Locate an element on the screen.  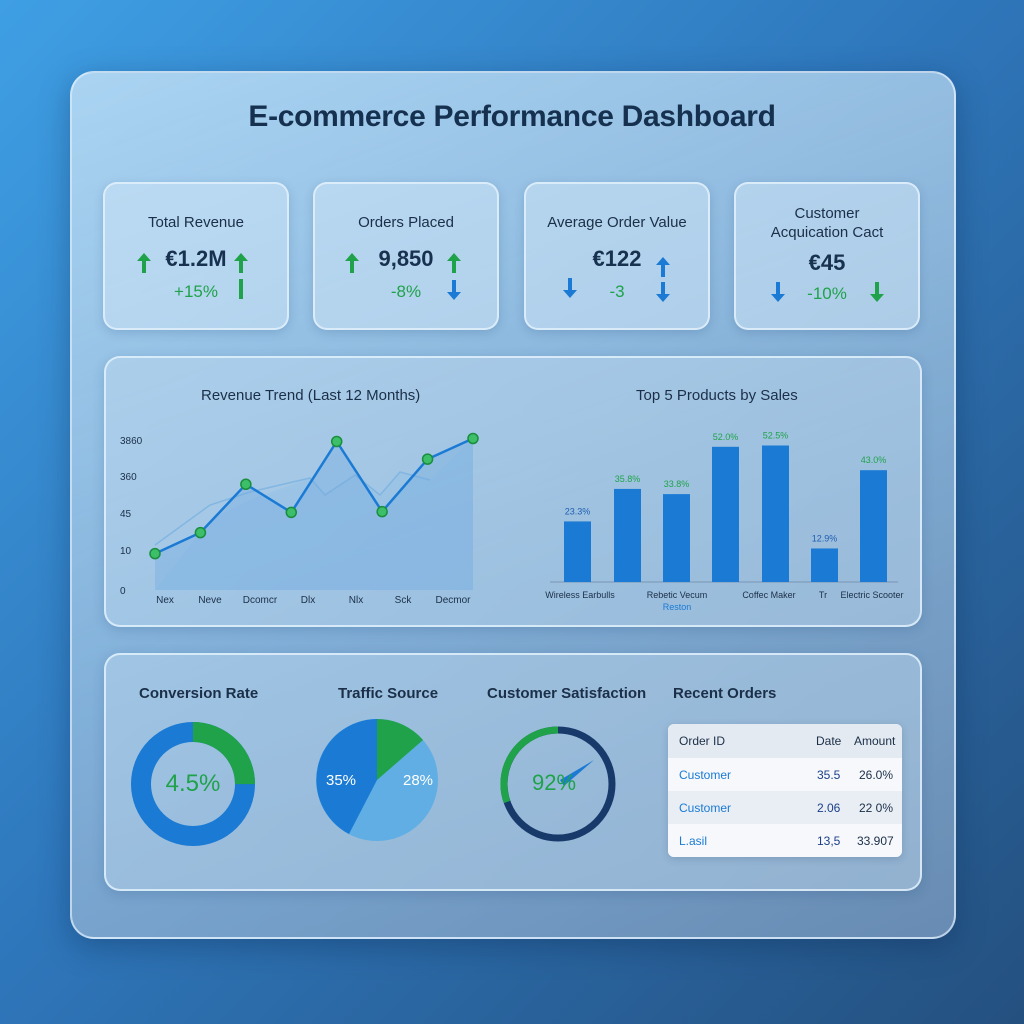
kpi-change: -8% is located at coordinates (406, 291).